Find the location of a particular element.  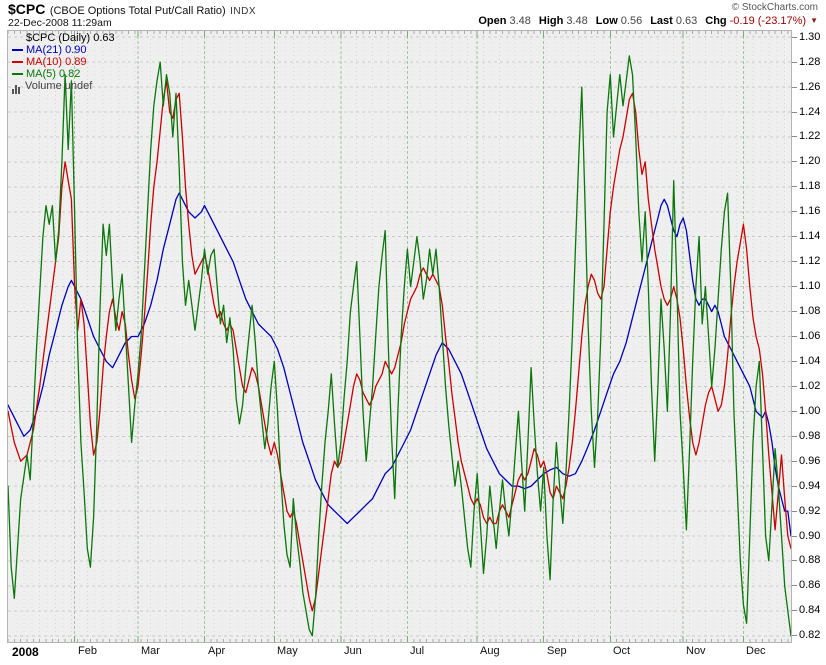

legend-ma10: MA(10) 0.89 is located at coordinates (63, 62).